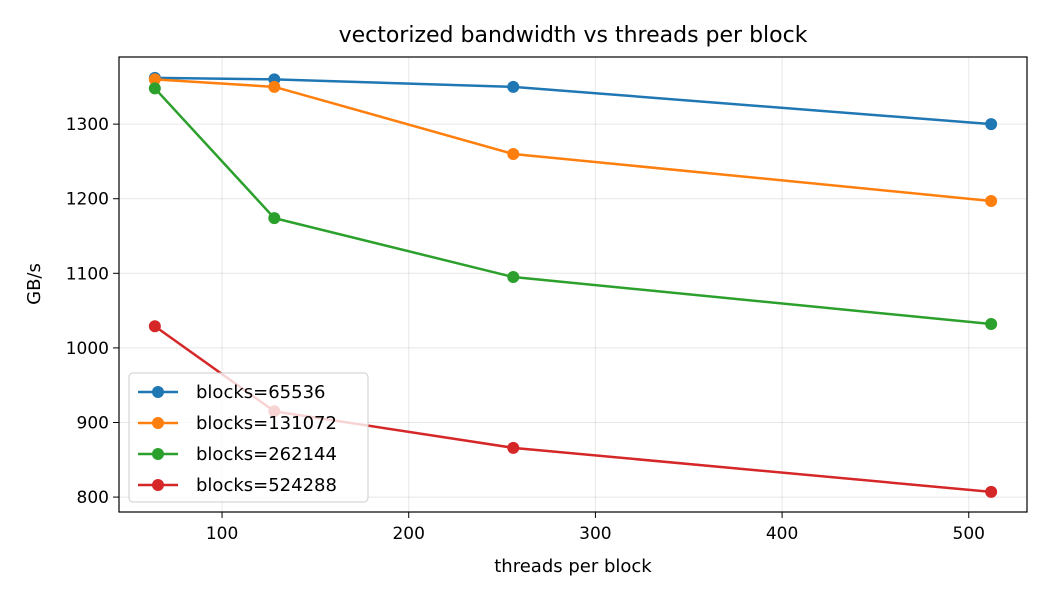 Image resolution: width=1050 pixels, height=600 pixels. What do you see at coordinates (969, 534) in the screenshot?
I see `x-tick-label: 500` at bounding box center [969, 534].